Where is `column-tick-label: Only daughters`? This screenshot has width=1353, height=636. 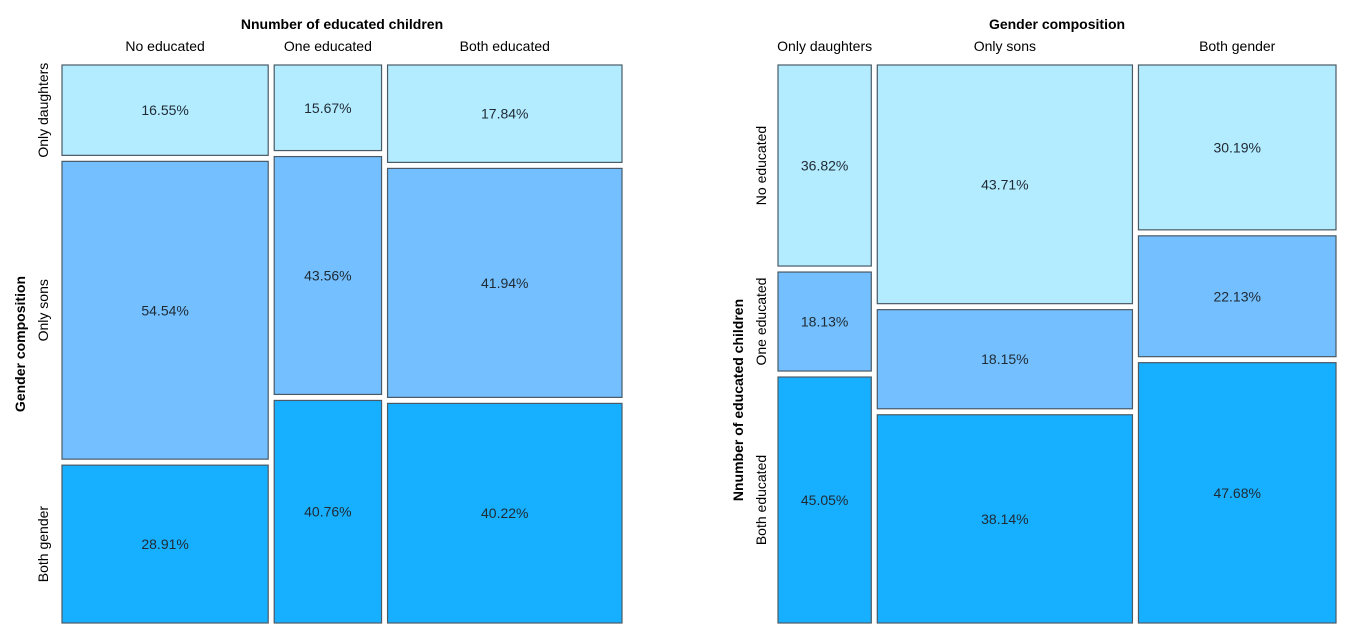 column-tick-label: Only daughters is located at coordinates (824, 46).